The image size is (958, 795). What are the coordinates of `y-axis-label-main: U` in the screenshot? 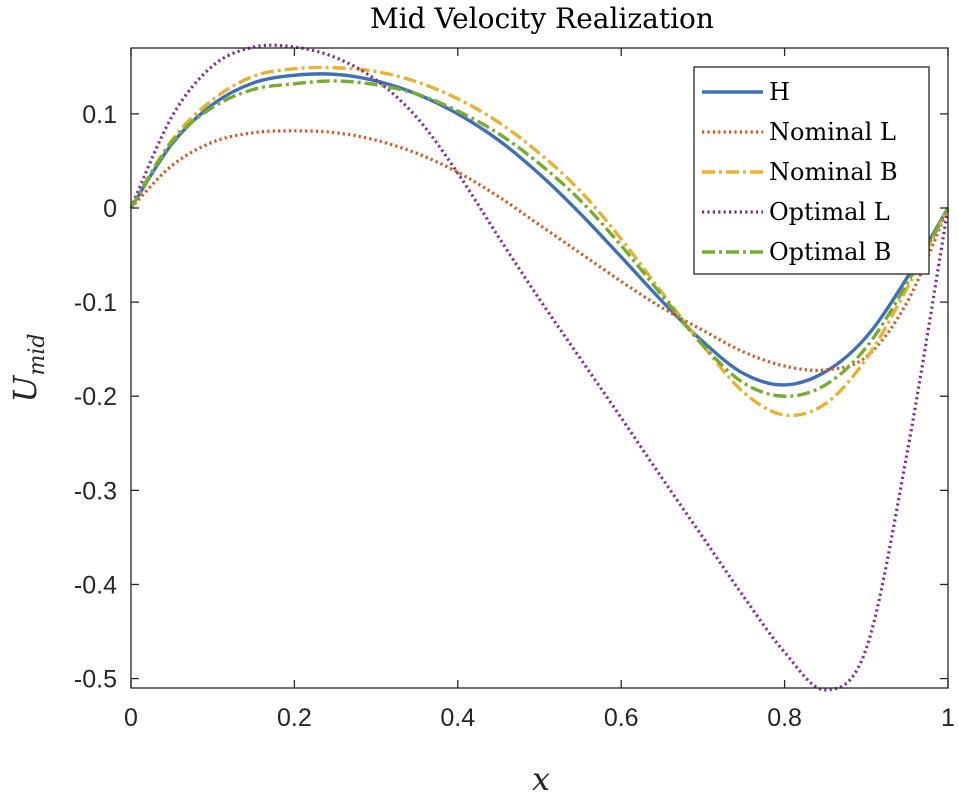 It's located at (25, 388).